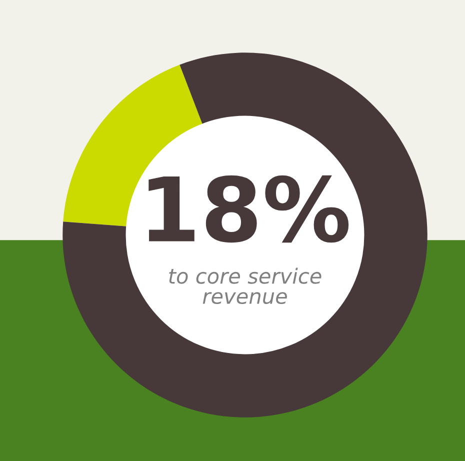  Describe the element at coordinates (248, 209) in the screenshot. I see `text: 18%` at that location.